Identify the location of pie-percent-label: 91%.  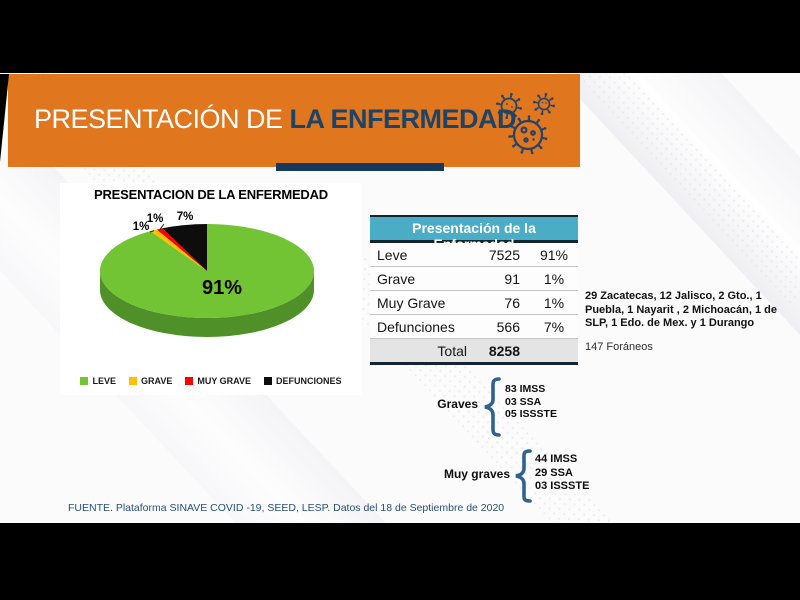
(222, 288).